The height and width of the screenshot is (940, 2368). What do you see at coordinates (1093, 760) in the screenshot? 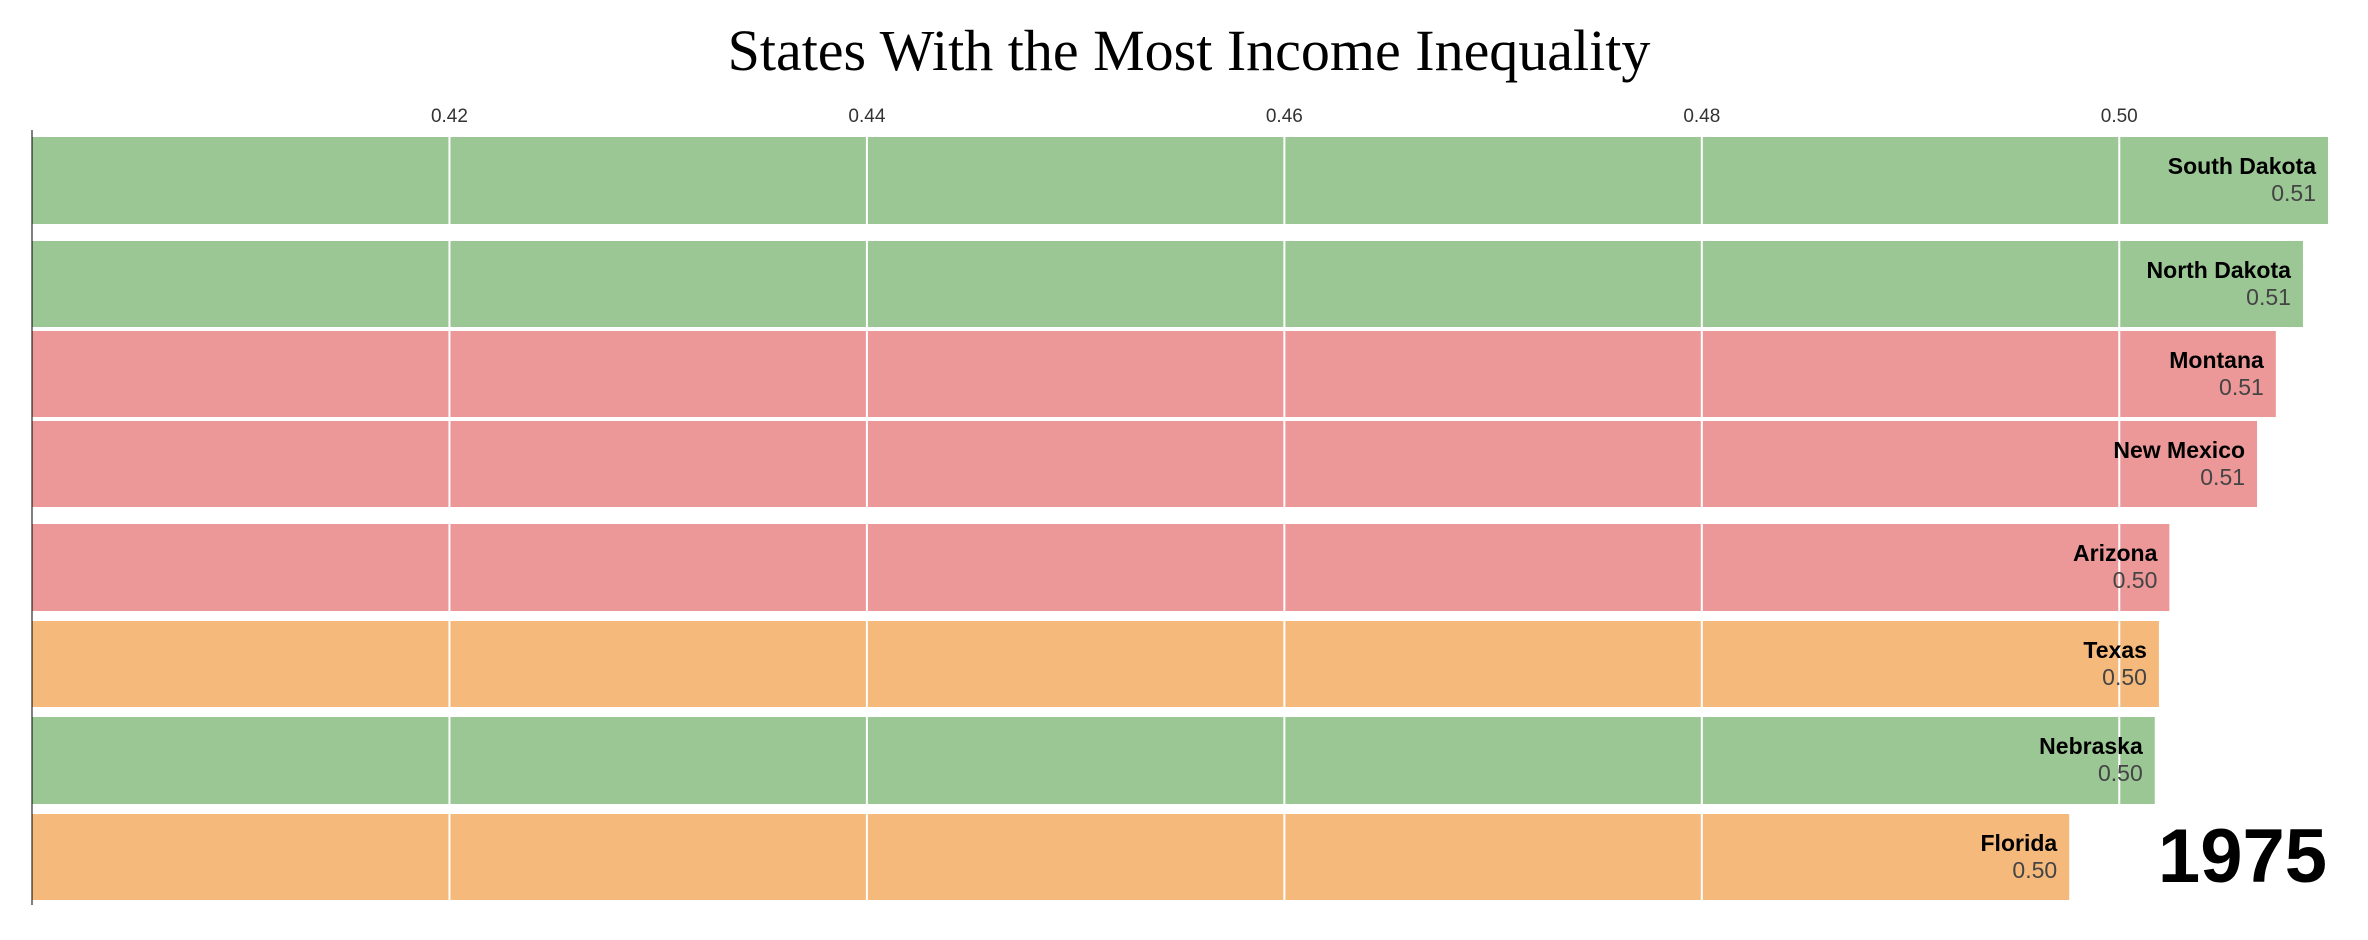
I see `bar-nebraska` at bounding box center [1093, 760].